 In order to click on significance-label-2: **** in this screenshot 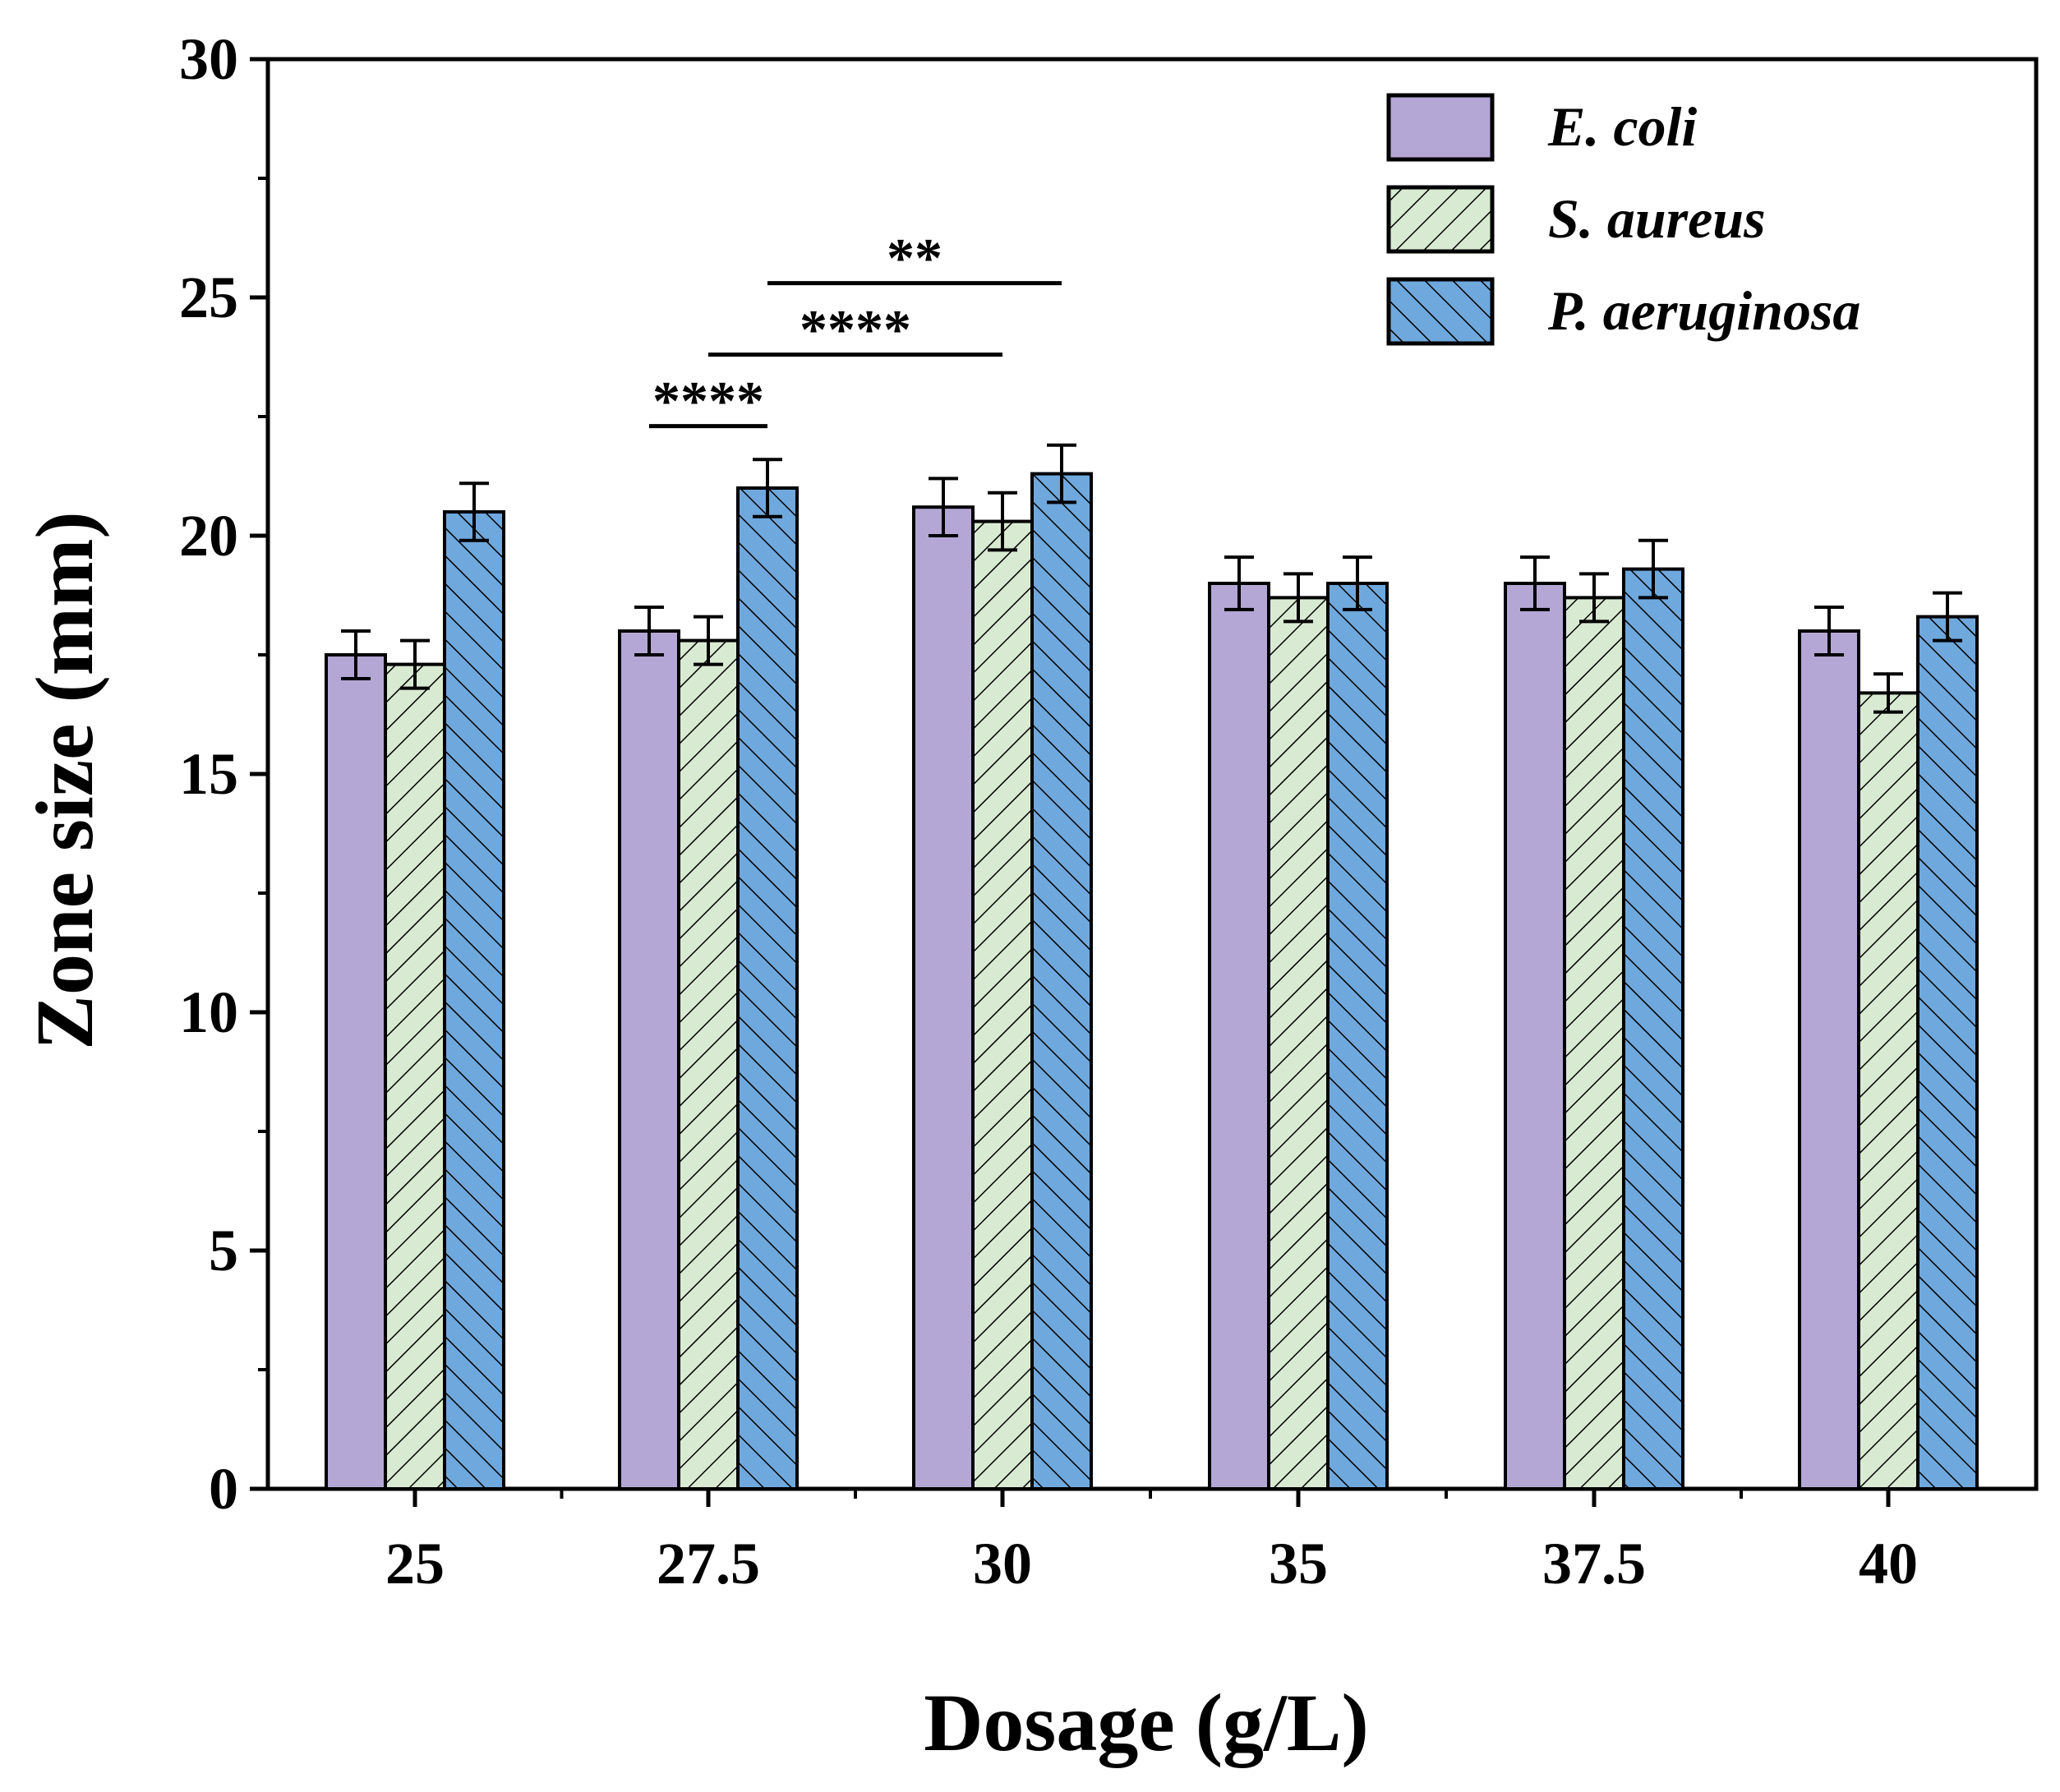, I will do `click(855, 329)`.